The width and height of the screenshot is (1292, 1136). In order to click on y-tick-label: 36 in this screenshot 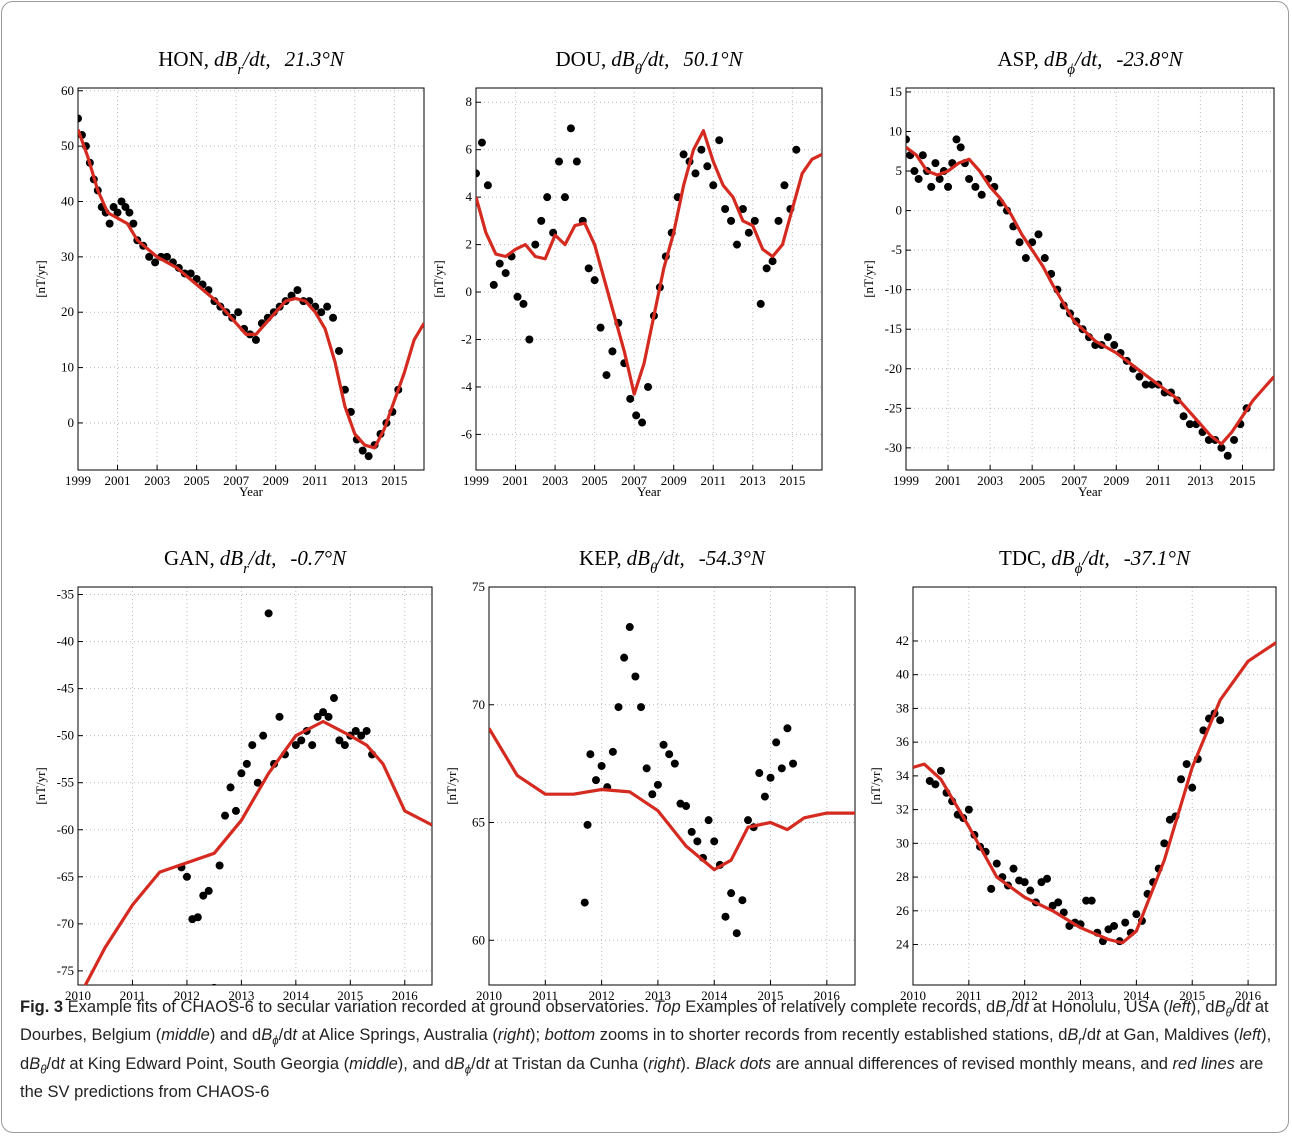, I will do `click(903, 741)`.